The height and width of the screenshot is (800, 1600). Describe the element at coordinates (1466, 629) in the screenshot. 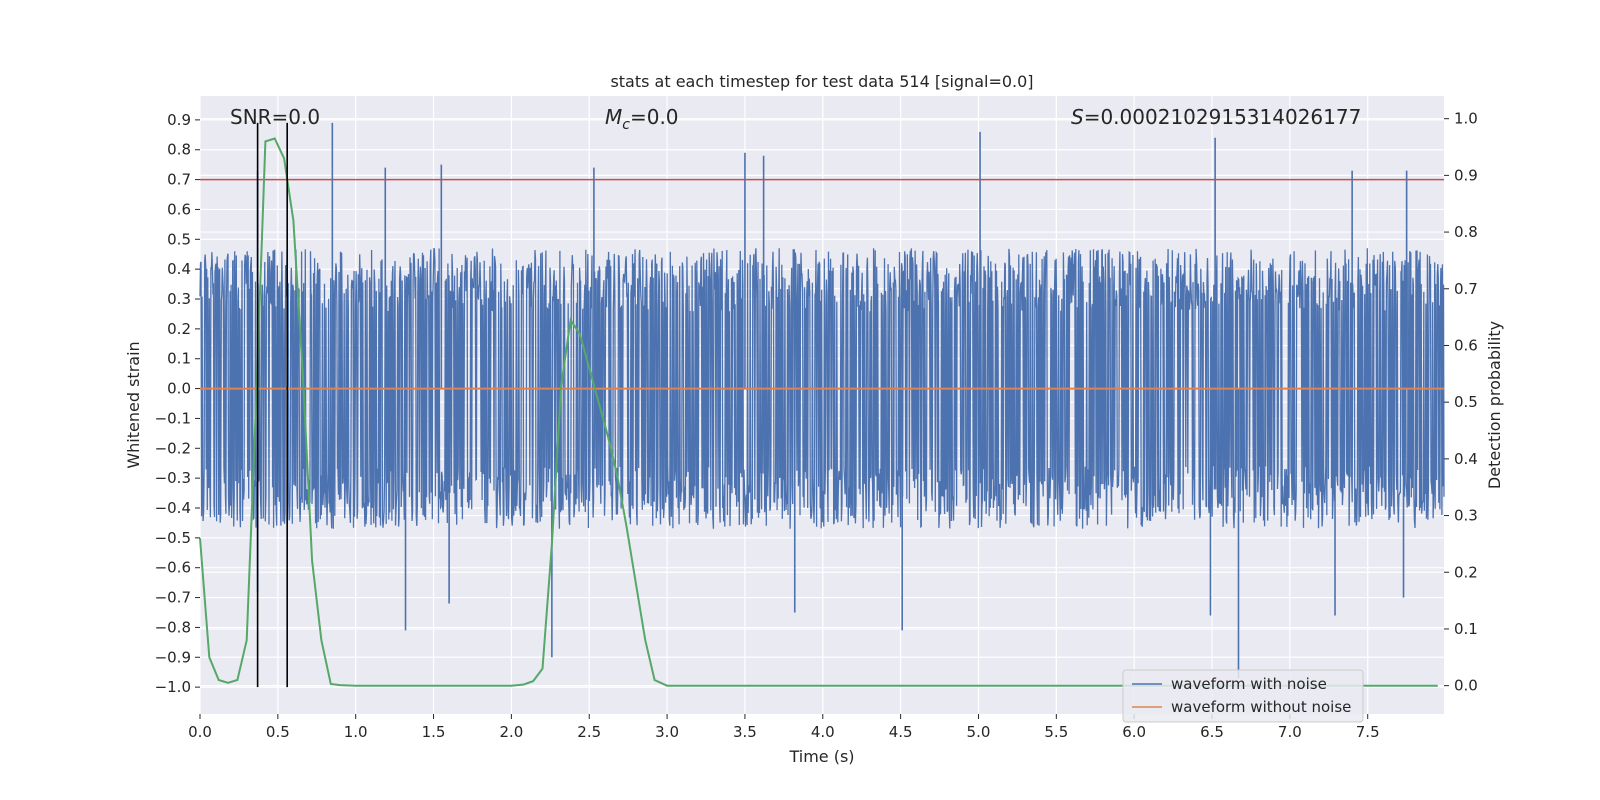

I see `y2-tick-label: 0.1` at that location.